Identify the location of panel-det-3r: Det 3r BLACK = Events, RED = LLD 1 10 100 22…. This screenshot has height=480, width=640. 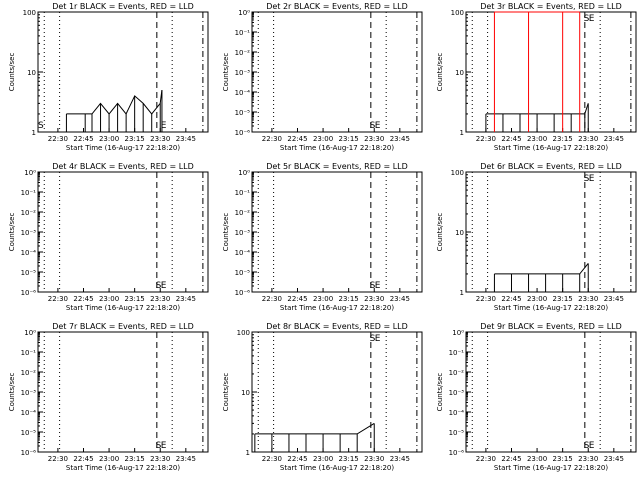
(536, 77).